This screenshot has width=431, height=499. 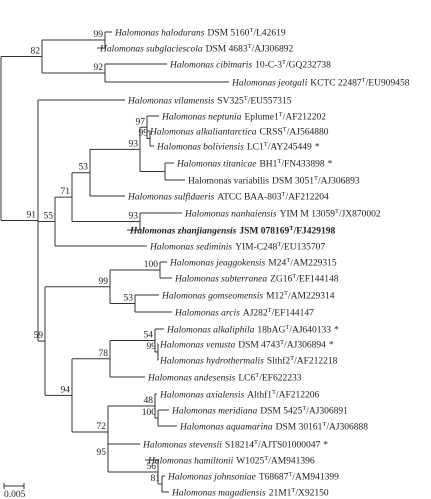 What do you see at coordinates (190, 248) in the screenshot?
I see `taxon-name: Halomonas sediminis` at bounding box center [190, 248].